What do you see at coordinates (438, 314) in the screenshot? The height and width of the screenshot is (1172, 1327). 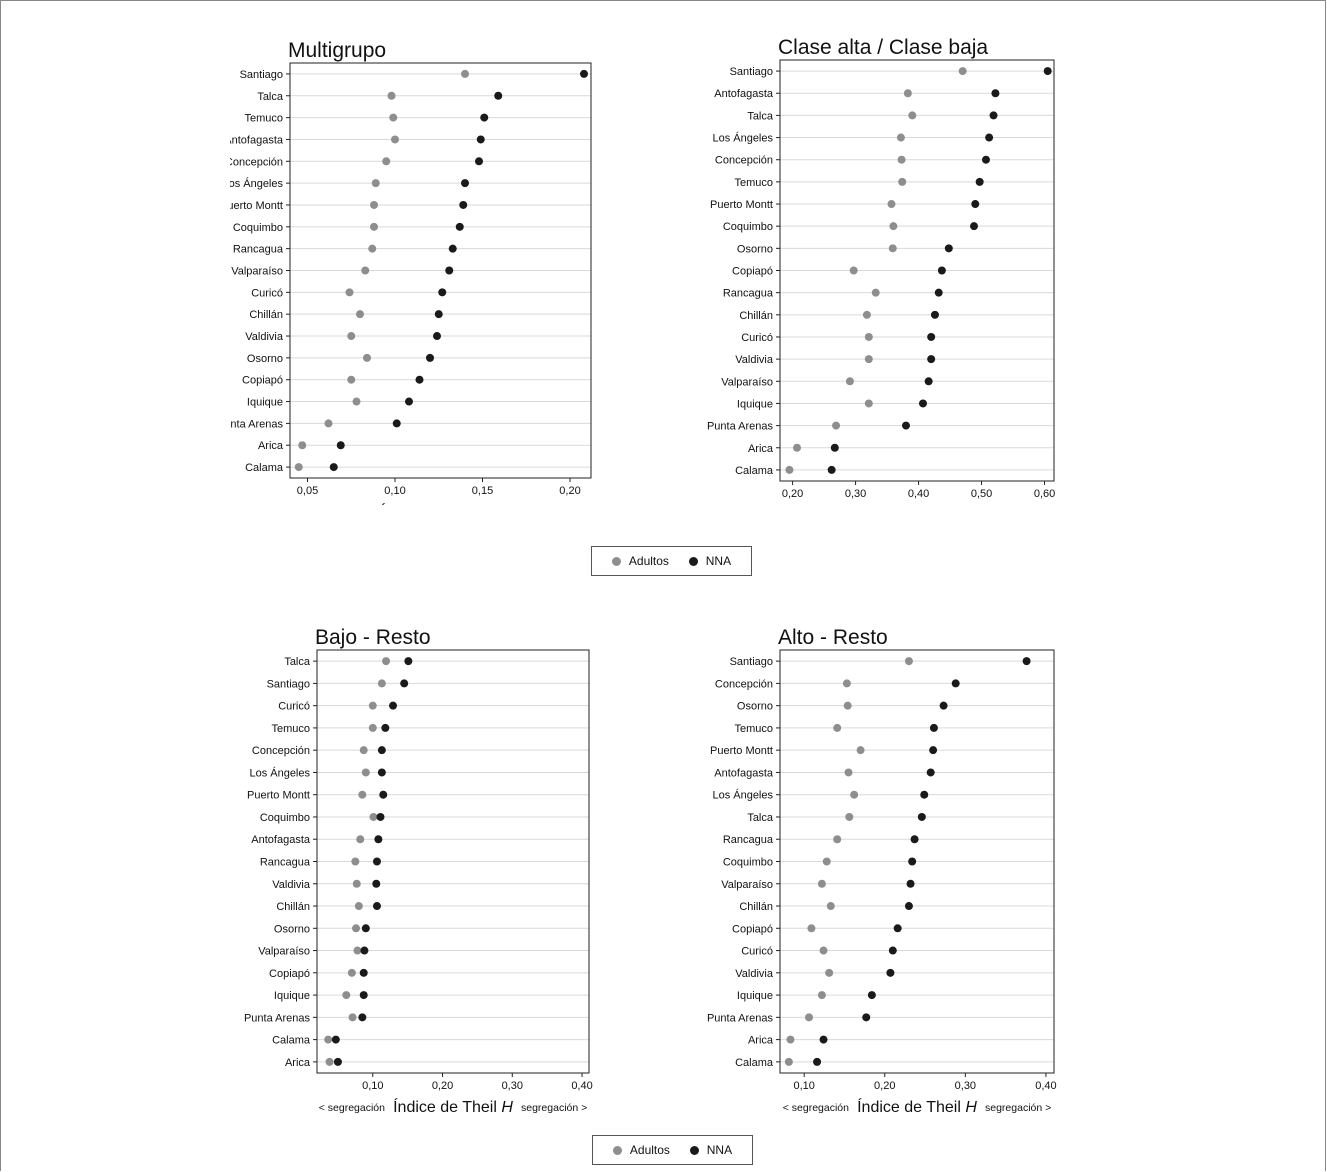 I see `point-nna-chillan` at bounding box center [438, 314].